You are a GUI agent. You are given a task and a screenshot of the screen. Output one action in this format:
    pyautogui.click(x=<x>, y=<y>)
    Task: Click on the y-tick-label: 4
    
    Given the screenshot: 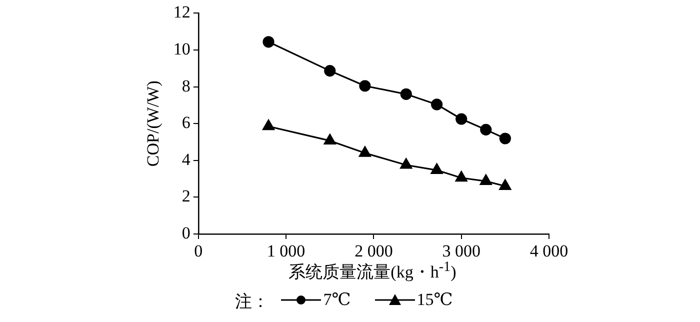 What is the action you would take?
    pyautogui.click(x=186, y=159)
    